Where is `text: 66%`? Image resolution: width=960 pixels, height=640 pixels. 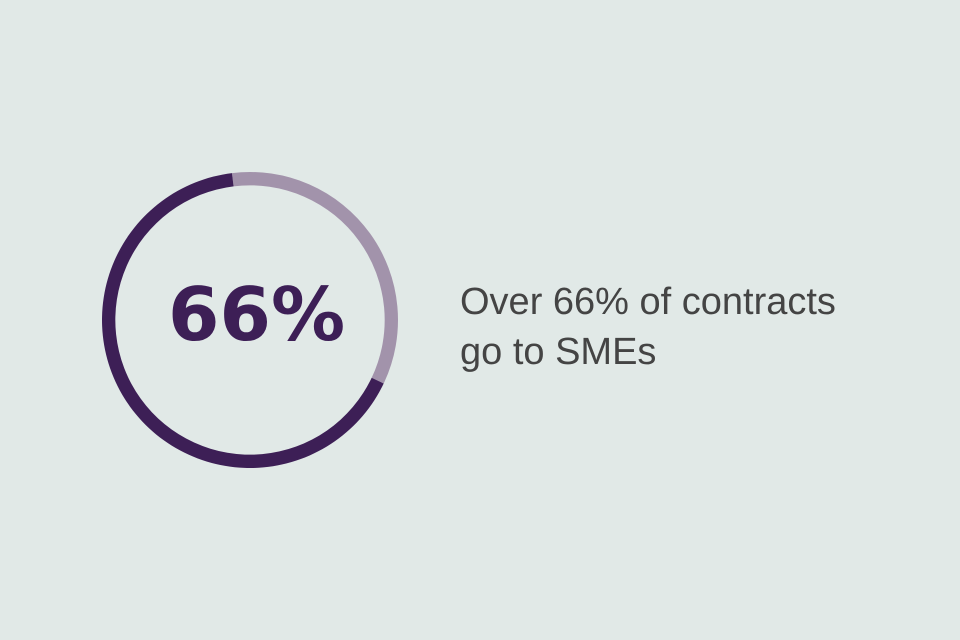
text: 66% is located at coordinates (257, 315).